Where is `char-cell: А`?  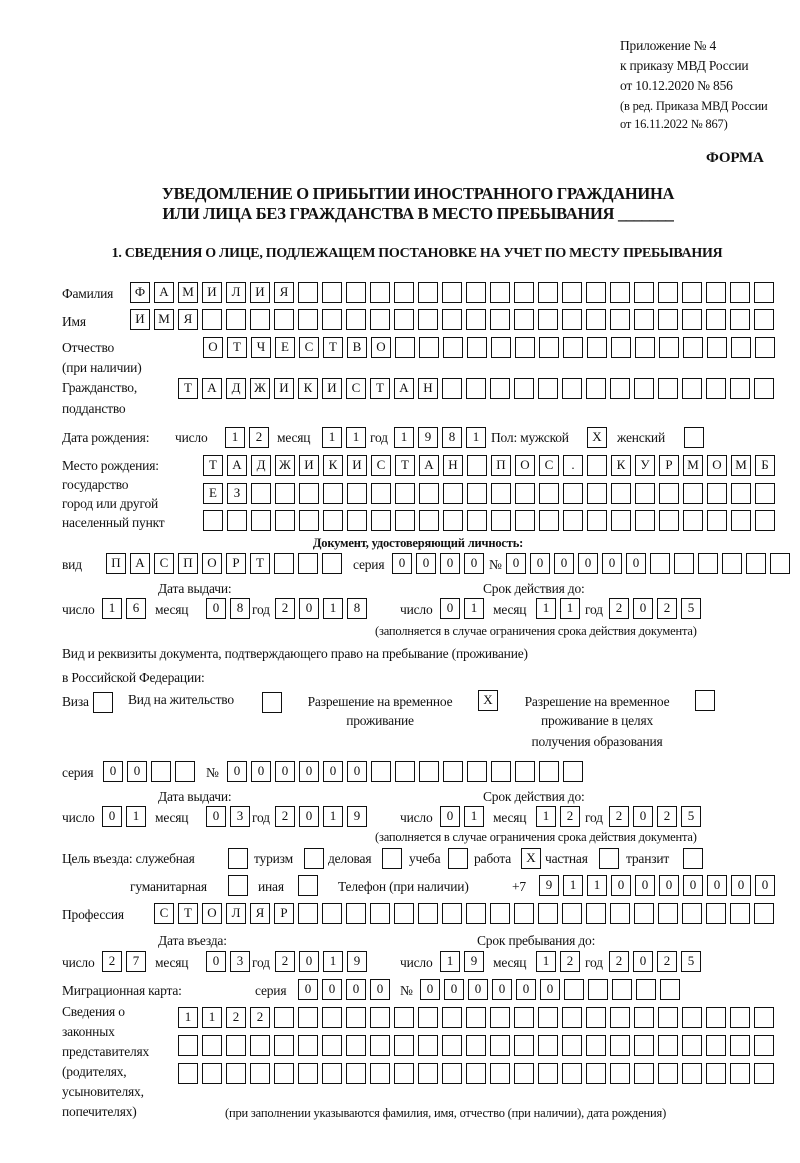 char-cell: А is located at coordinates (404, 388).